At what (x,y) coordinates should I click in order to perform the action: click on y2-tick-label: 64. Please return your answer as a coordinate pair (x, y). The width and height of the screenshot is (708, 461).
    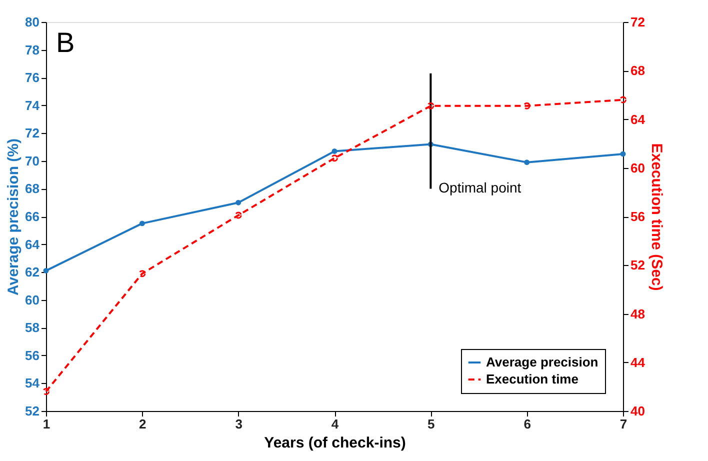
    Looking at the image, I should click on (638, 119).